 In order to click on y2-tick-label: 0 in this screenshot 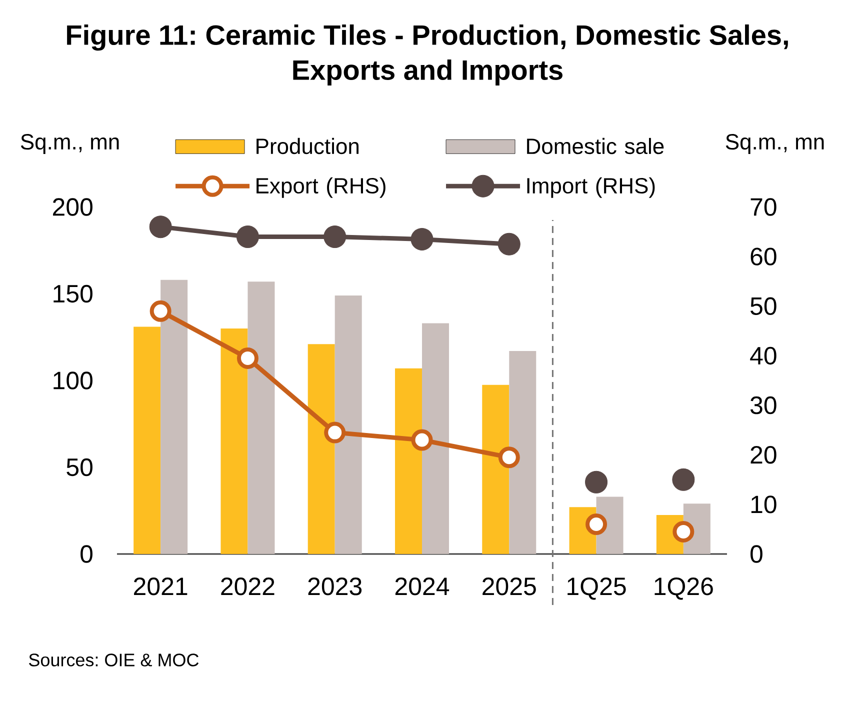, I will do `click(756, 554)`.